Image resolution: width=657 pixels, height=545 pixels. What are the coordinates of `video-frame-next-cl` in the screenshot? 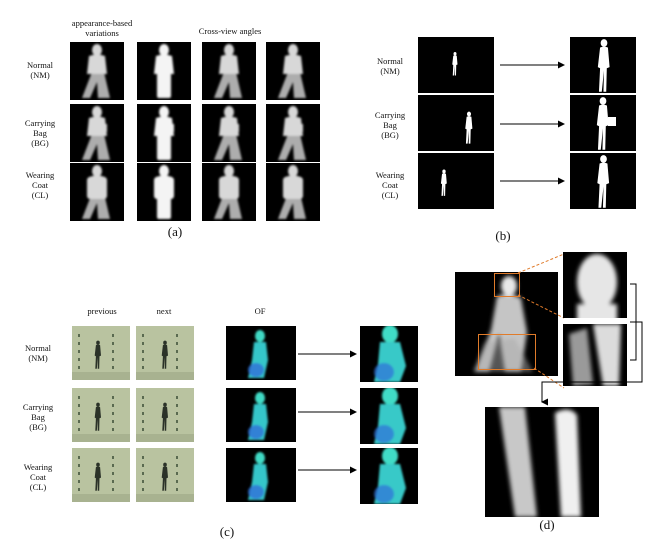 It's located at (165, 475).